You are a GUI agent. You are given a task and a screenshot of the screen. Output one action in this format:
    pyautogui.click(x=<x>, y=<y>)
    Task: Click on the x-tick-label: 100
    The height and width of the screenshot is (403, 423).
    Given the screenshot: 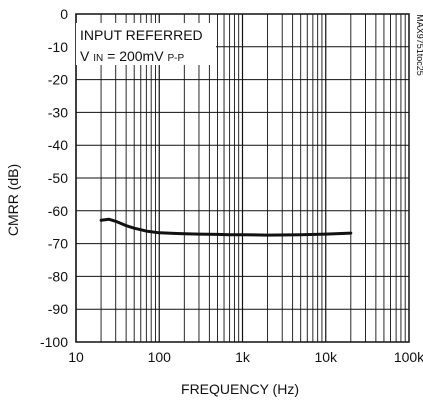 What is the action you would take?
    pyautogui.click(x=160, y=357)
    